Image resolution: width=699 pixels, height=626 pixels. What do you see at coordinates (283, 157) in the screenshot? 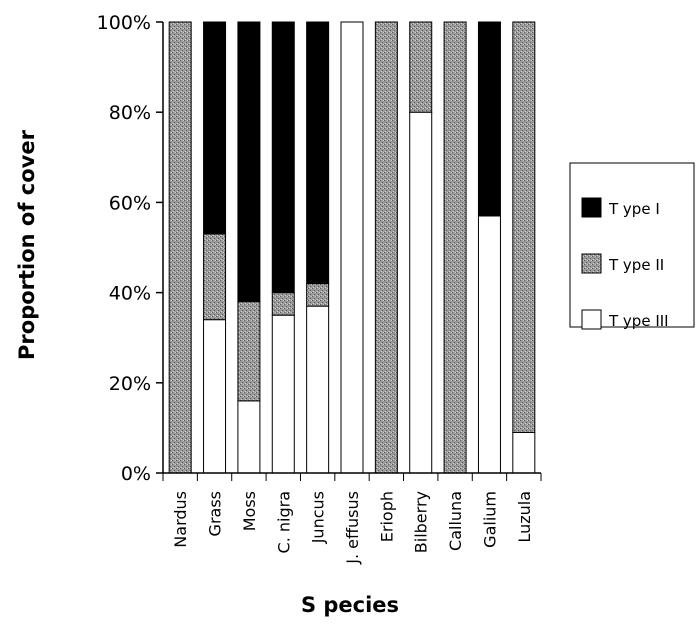
I see `bar-c-nigra-type-i` at bounding box center [283, 157].